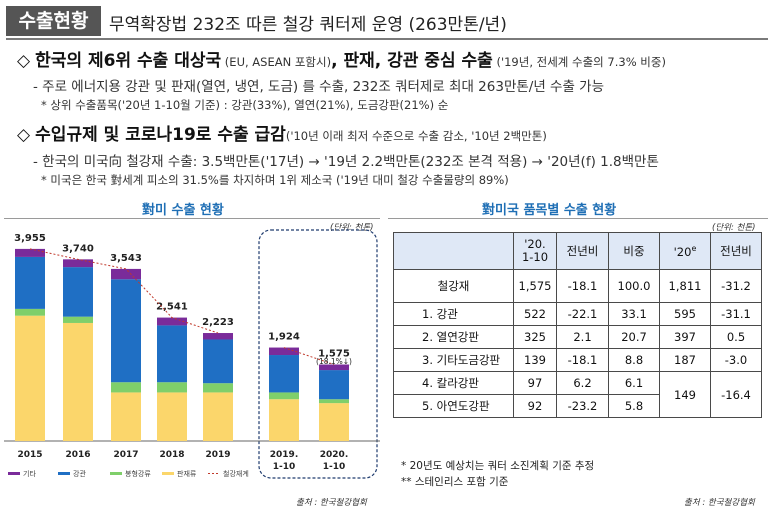 The width and height of the screenshot is (773, 512). Describe the element at coordinates (30, 238) in the screenshot. I see `total-label: 3,955` at that location.